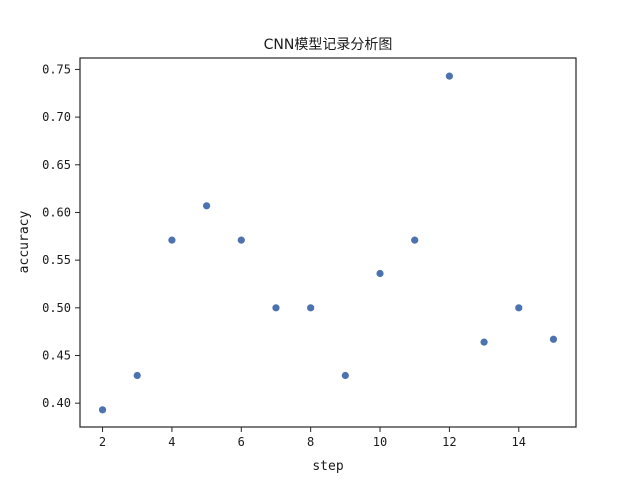  I want to click on x-tick-label: 10, so click(380, 442).